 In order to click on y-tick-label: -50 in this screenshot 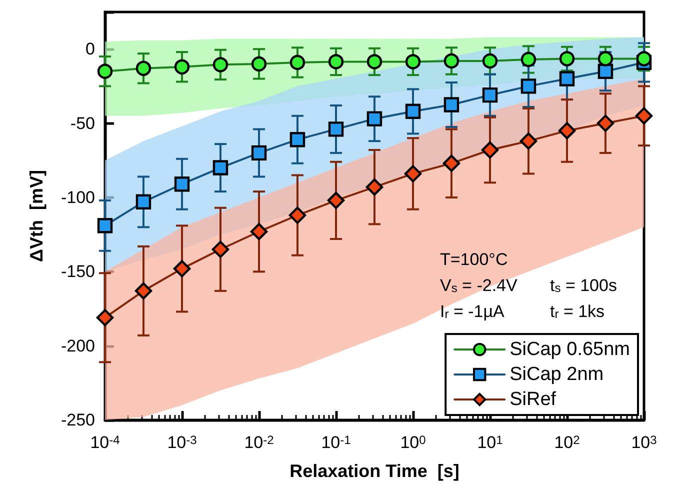, I will do `click(80, 123)`.